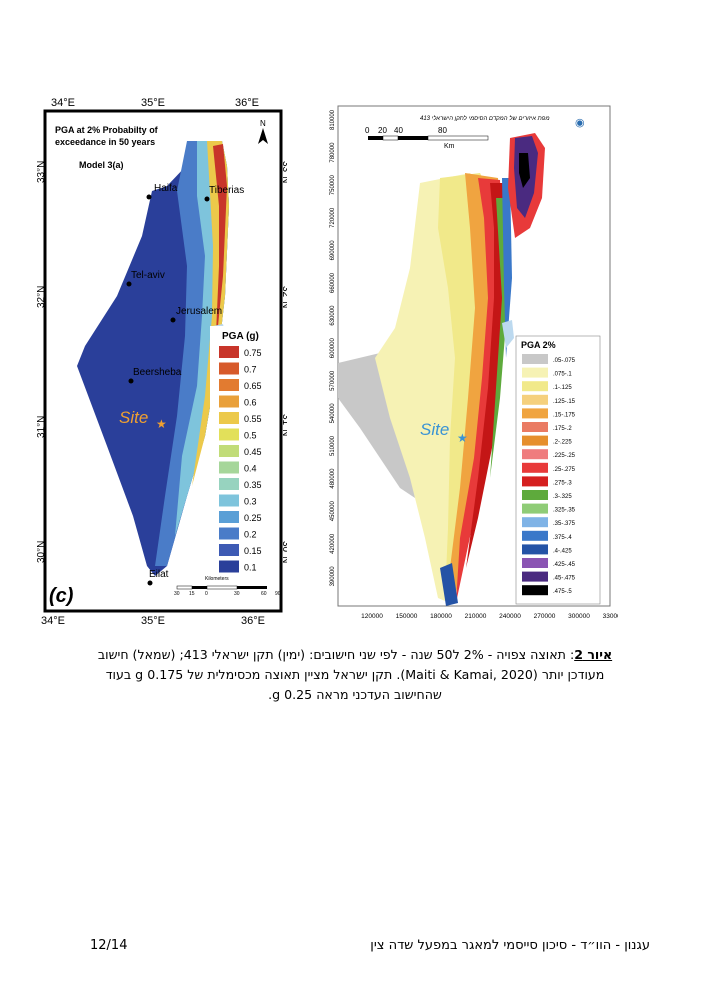 The width and height of the screenshot is (707, 1000). What do you see at coordinates (107, 130) in the screenshot?
I see `left-map-title-1: PGA at 2% Probabilty of` at bounding box center [107, 130].